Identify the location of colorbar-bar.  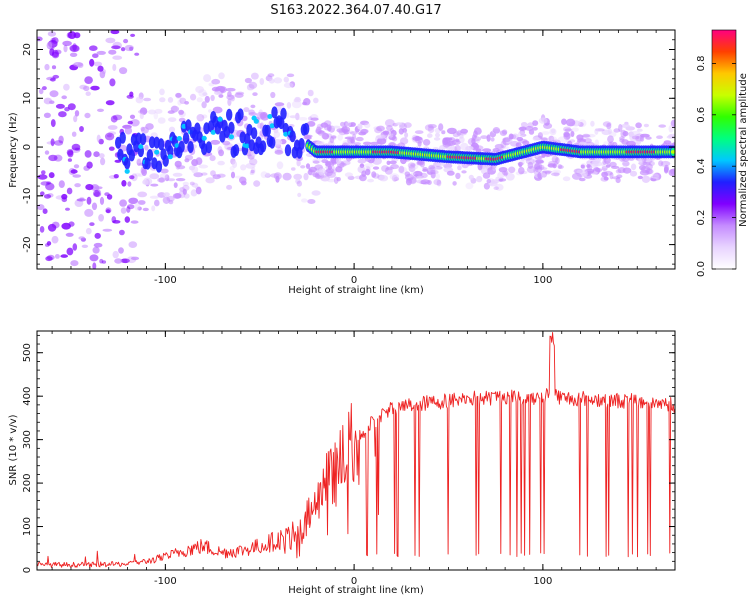
(724, 149).